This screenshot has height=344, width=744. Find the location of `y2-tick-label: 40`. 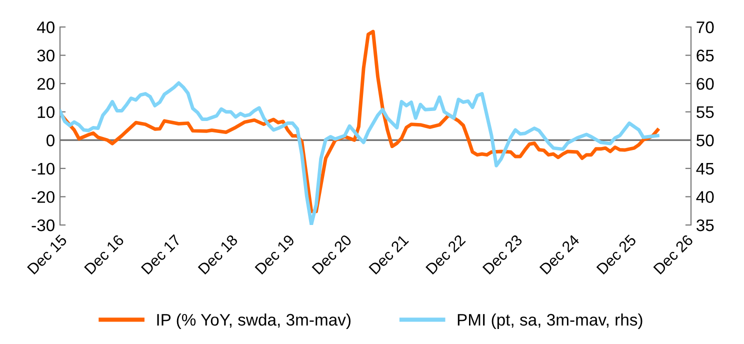

y2-tick-label: 40 is located at coordinates (705, 197).